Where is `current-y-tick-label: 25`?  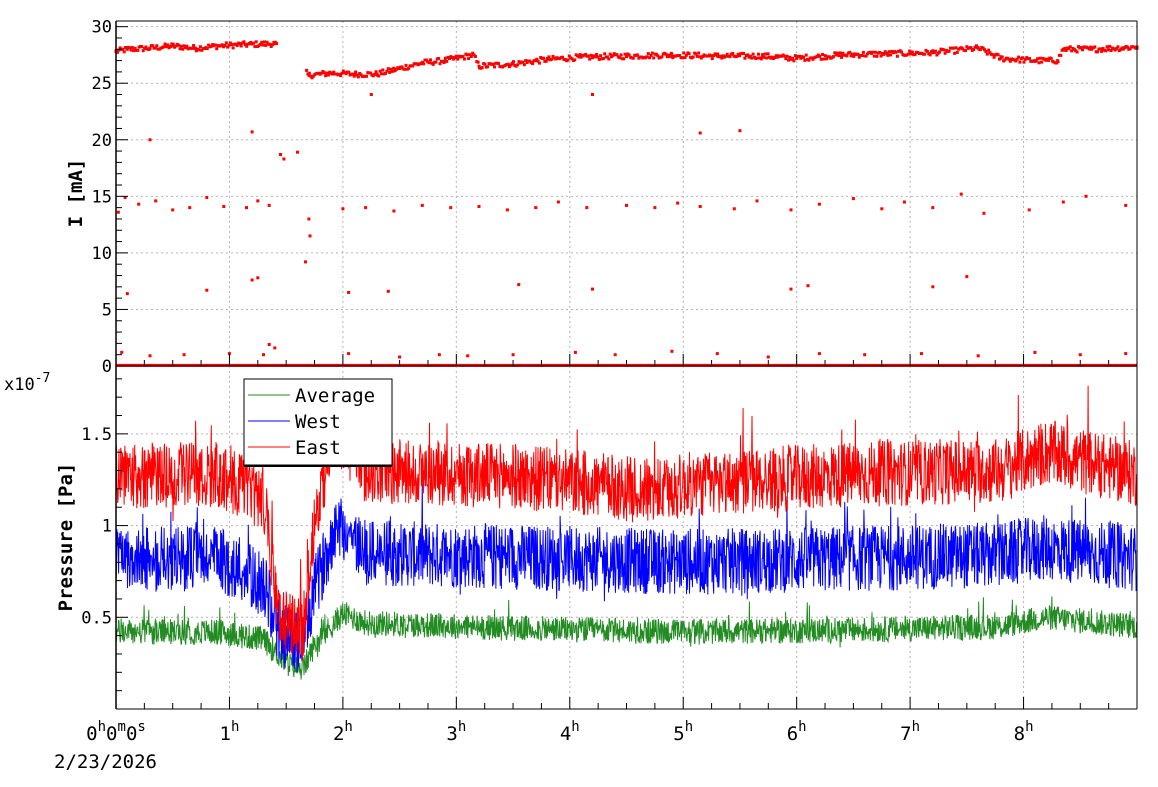 current-y-tick-label: 25 is located at coordinates (102, 84).